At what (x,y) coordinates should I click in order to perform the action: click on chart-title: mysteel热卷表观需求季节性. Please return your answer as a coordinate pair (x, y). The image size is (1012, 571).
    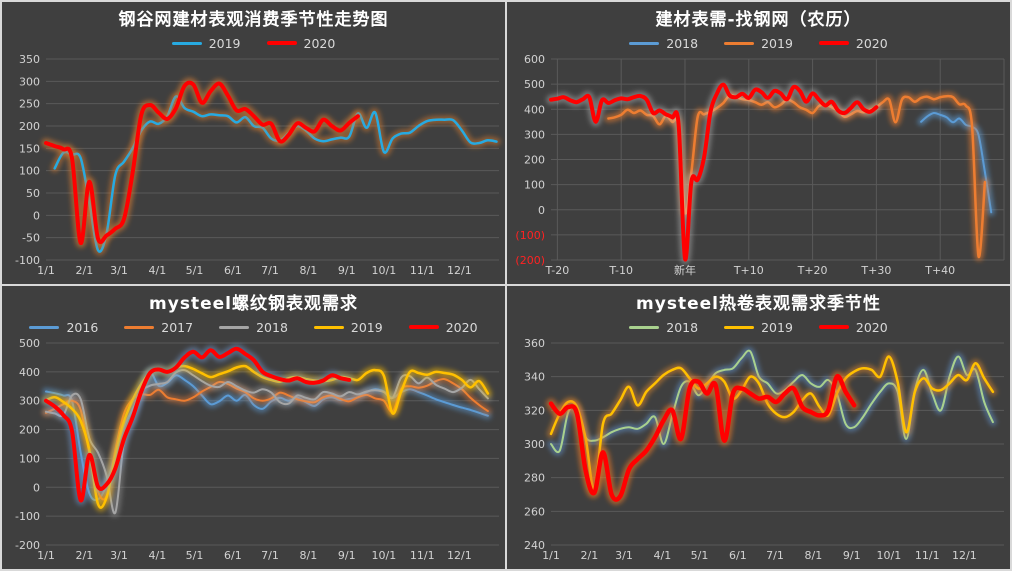
    Looking at the image, I should click on (758, 304).